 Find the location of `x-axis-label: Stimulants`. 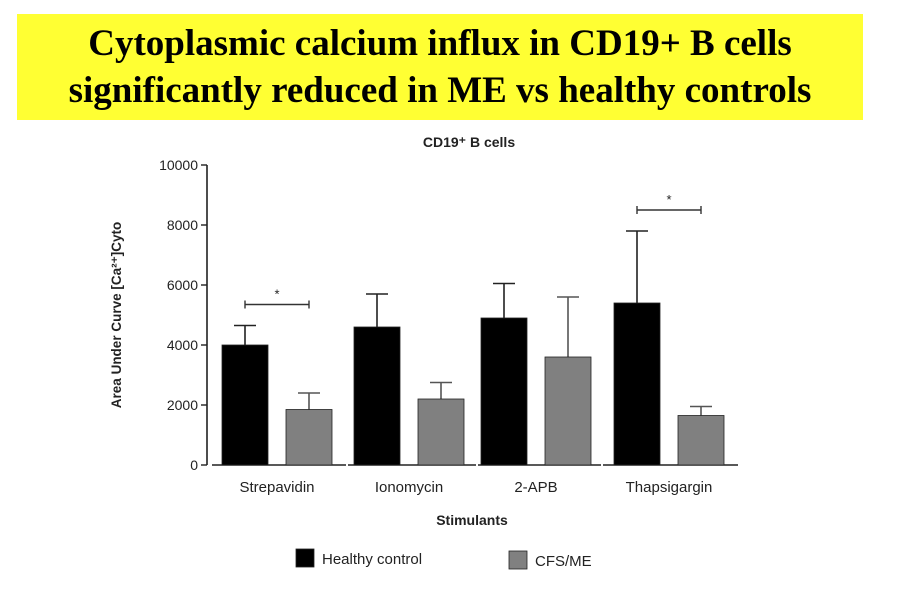

x-axis-label: Stimulants is located at coordinates (472, 520).